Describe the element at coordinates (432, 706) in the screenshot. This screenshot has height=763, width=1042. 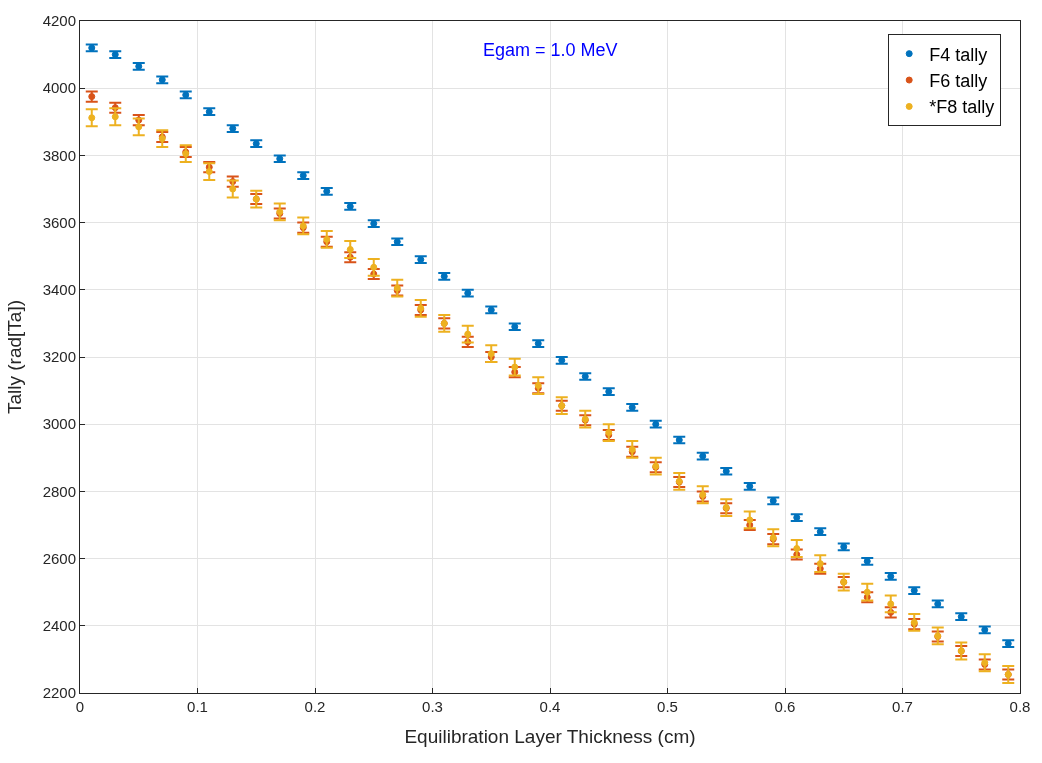
I see `x-tick-label: 0.3` at that location.